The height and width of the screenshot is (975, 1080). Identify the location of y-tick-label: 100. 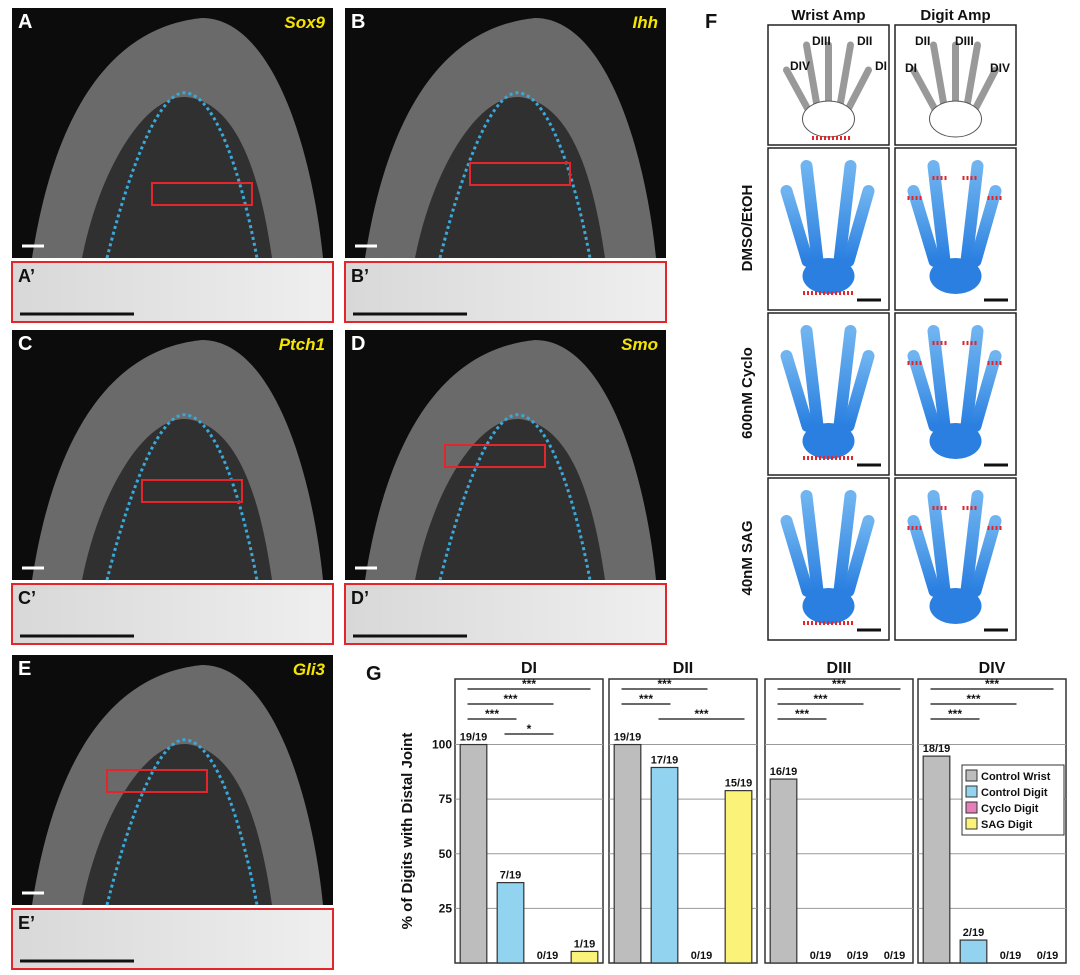
(442, 745).